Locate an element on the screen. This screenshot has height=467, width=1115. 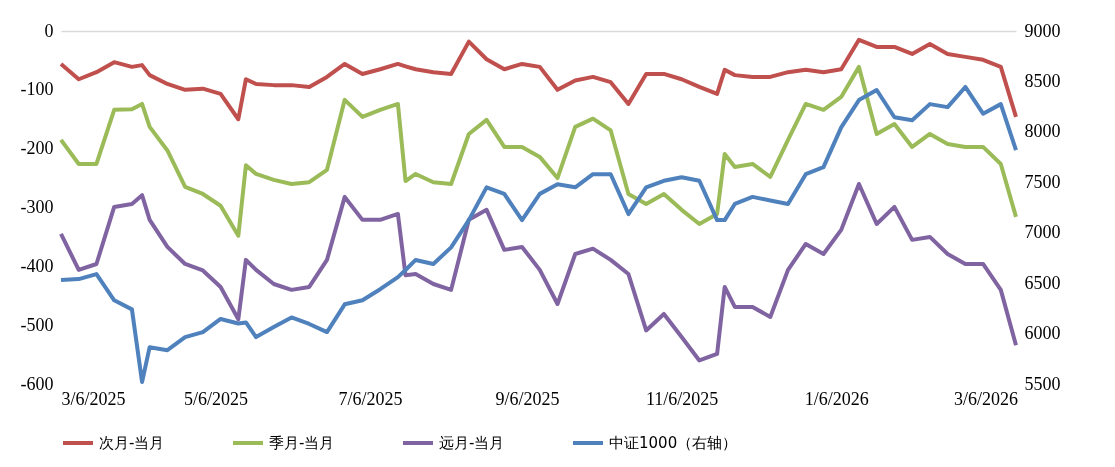
y2-tick-label: 6000 is located at coordinates (1042, 333).